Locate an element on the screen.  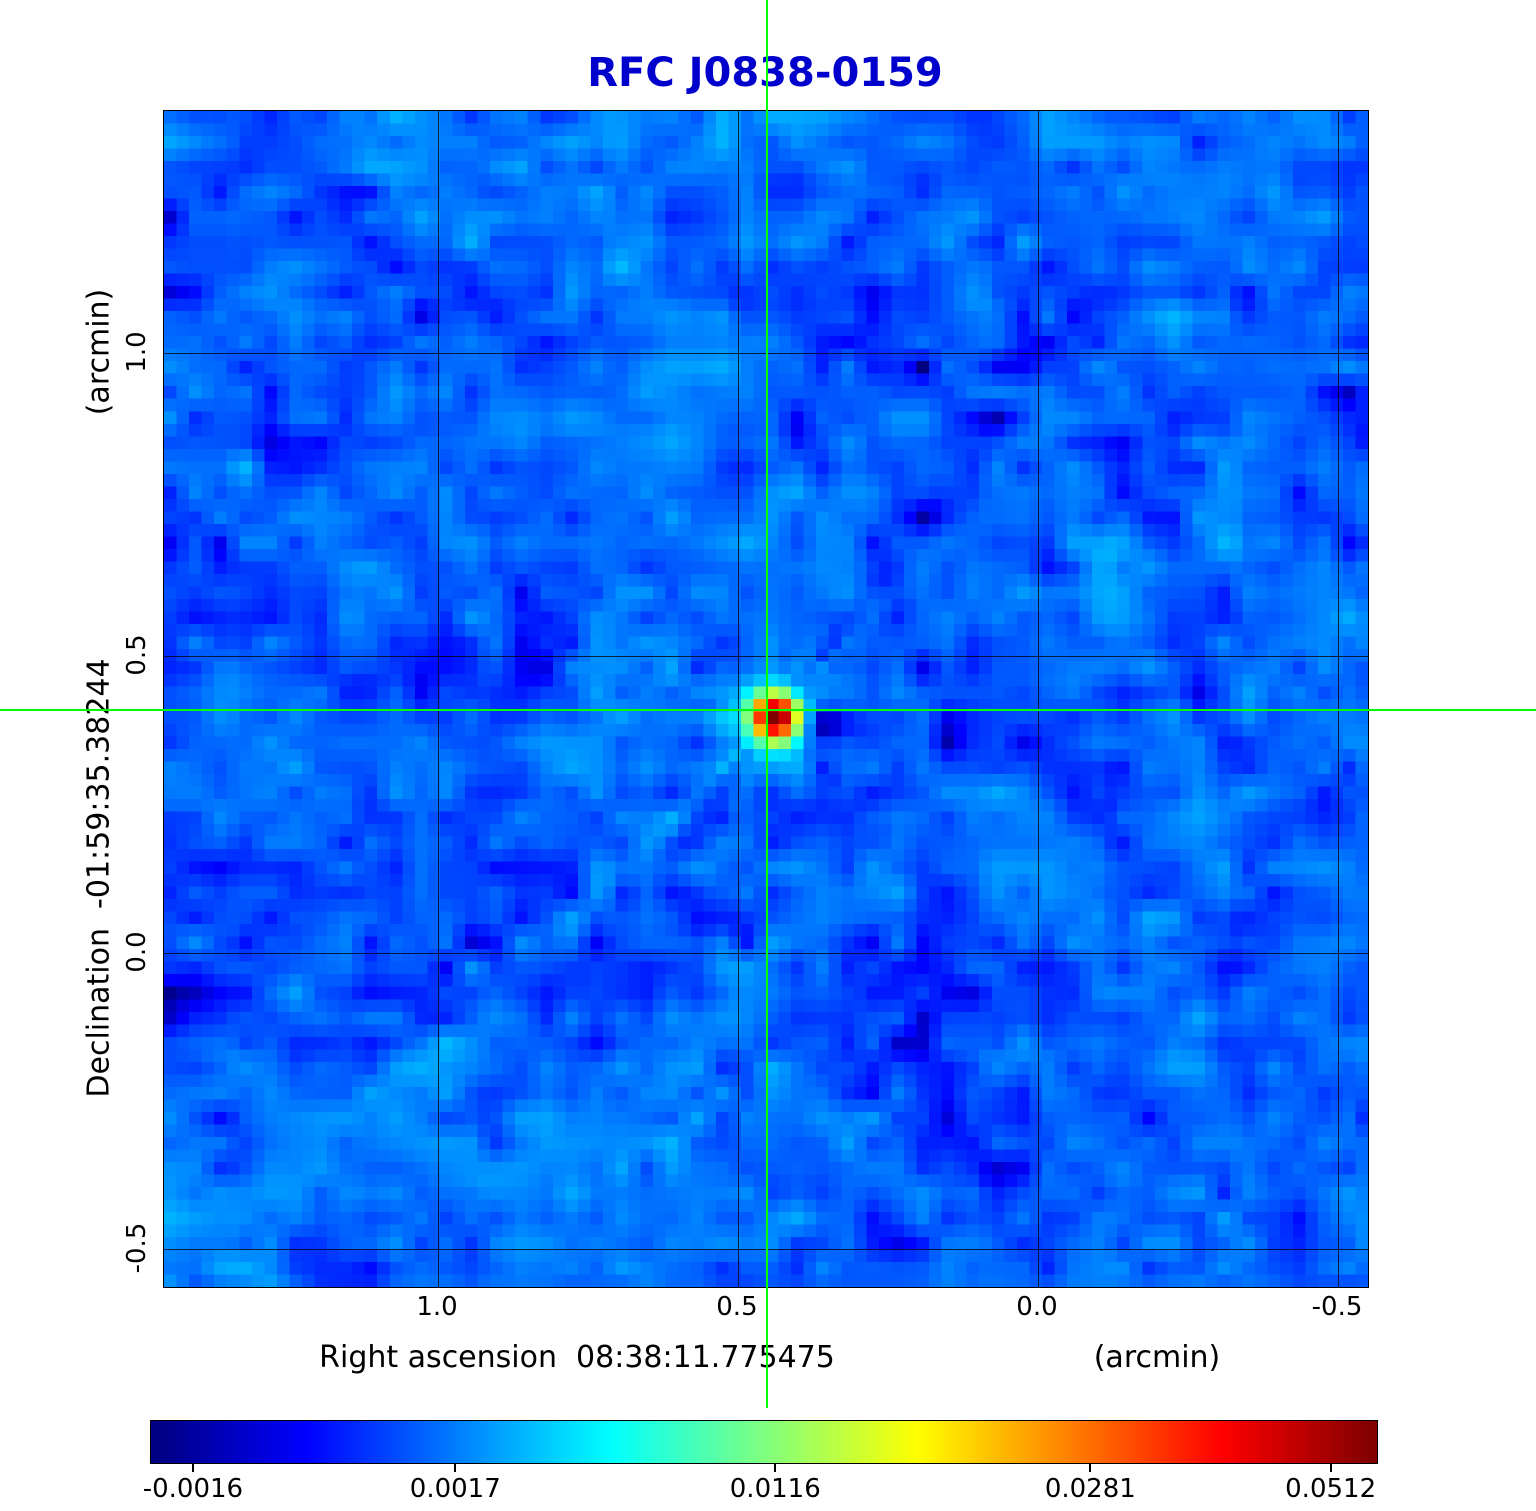
crosshair-horizontal-line is located at coordinates (768, 709).